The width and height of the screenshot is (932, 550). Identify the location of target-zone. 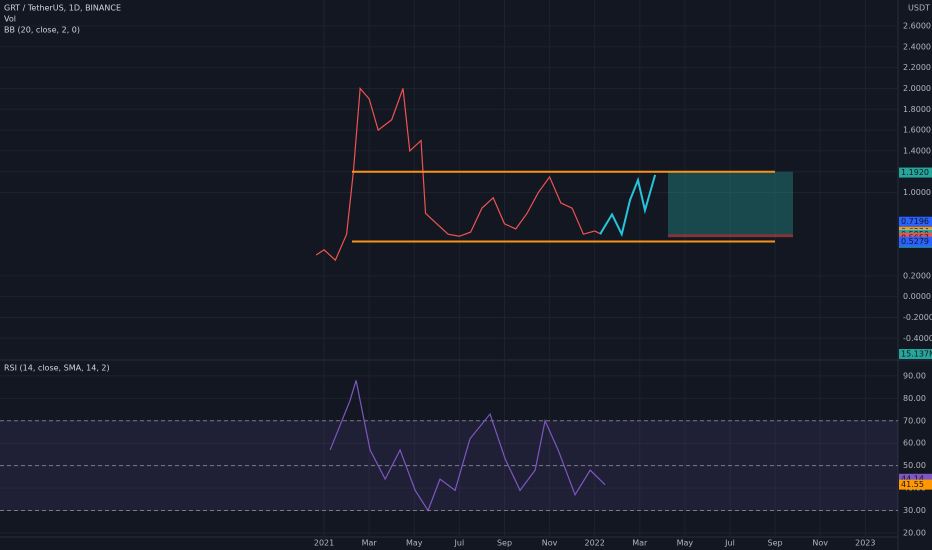
(730, 203).